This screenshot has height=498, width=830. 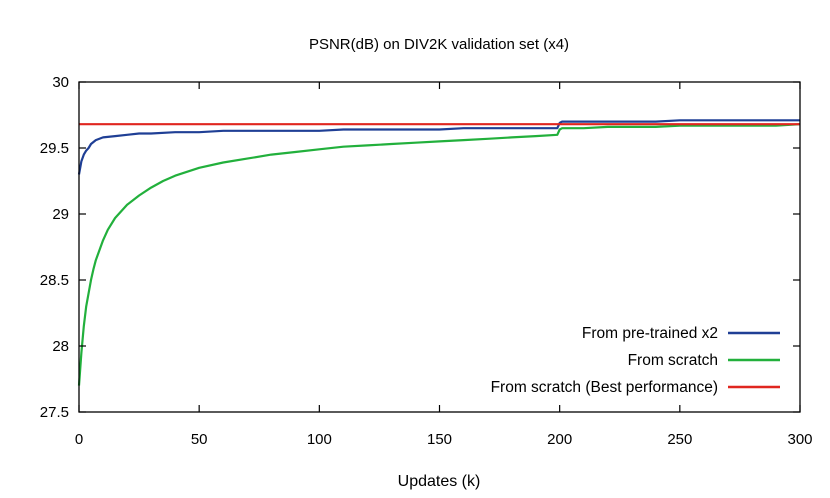 What do you see at coordinates (54, 280) in the screenshot?
I see `y-tick-label-2: 28.5` at bounding box center [54, 280].